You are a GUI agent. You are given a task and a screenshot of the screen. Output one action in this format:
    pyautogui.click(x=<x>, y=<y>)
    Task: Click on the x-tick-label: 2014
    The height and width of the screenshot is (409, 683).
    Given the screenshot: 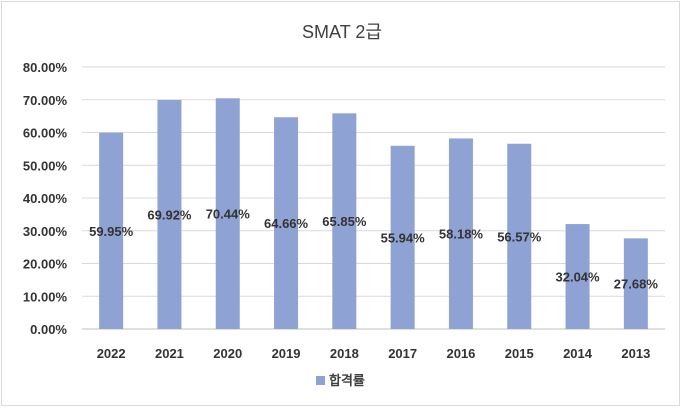 What is the action you would take?
    pyautogui.click(x=578, y=353)
    